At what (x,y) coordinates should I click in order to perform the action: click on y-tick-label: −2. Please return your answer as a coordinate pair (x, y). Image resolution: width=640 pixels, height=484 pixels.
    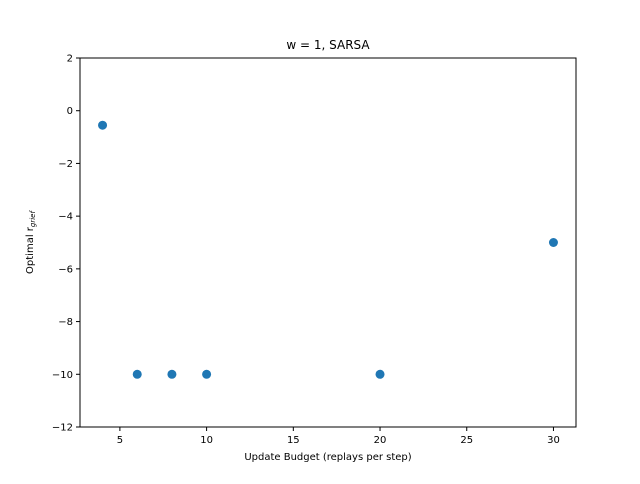
    Looking at the image, I should click on (65, 164).